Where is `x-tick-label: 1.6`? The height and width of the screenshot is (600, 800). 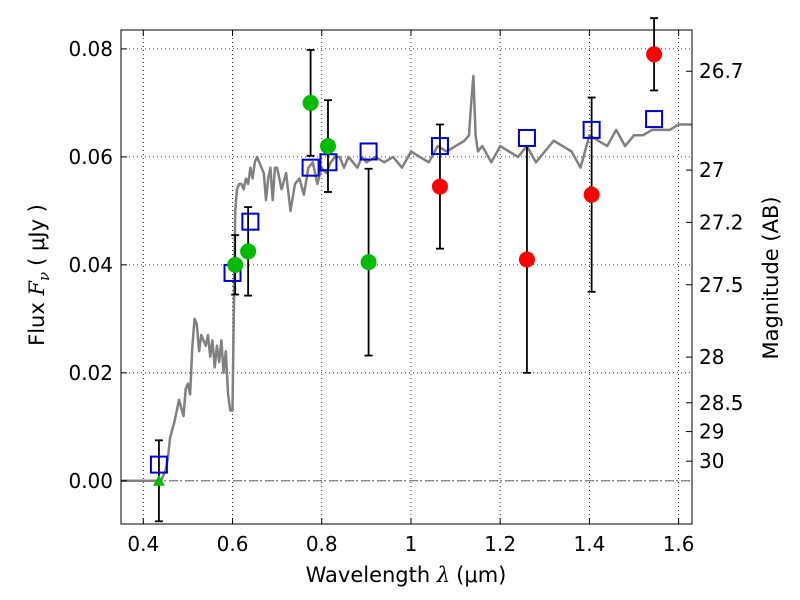
x-tick-label: 1.6 is located at coordinates (679, 544).